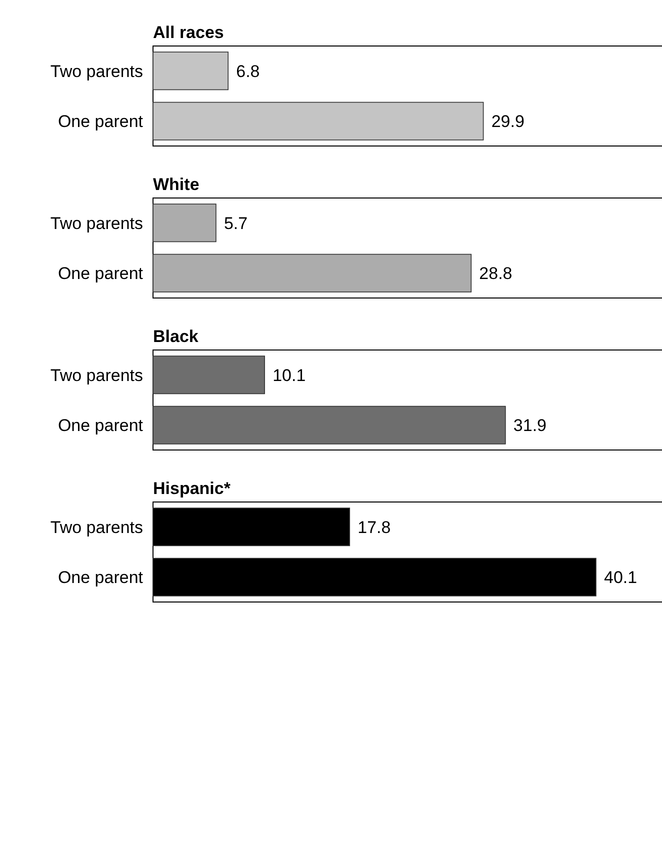 Image resolution: width=662 pixels, height=848 pixels. I want to click on data-label: 29.9, so click(507, 122).